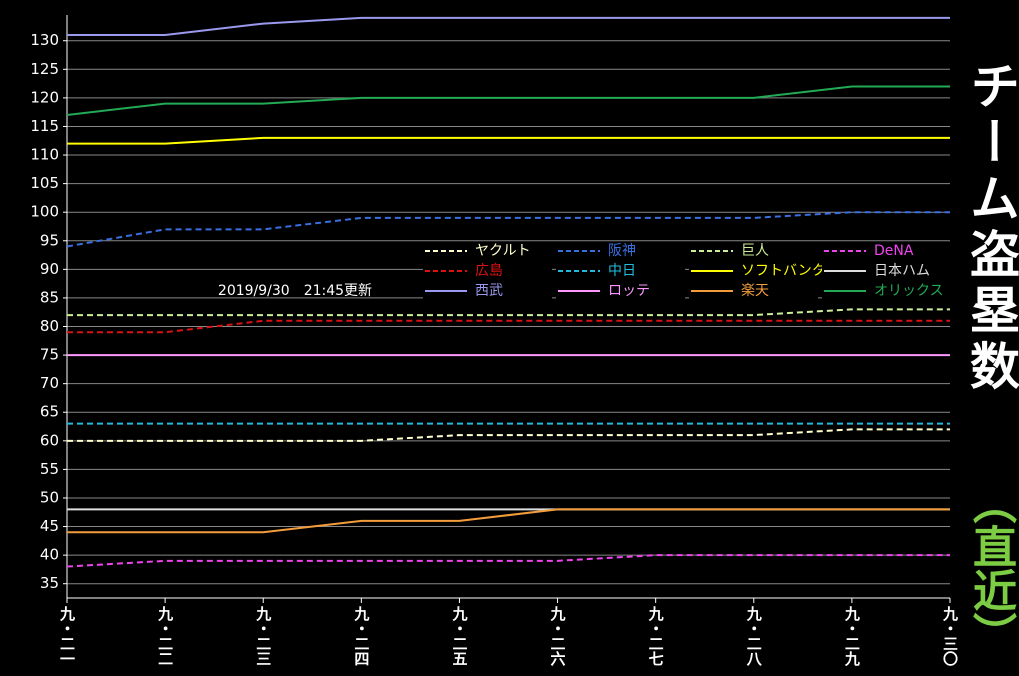 This screenshot has height=676, width=1019. I want to click on x-tick-label: 九・三〇, so click(950, 636).